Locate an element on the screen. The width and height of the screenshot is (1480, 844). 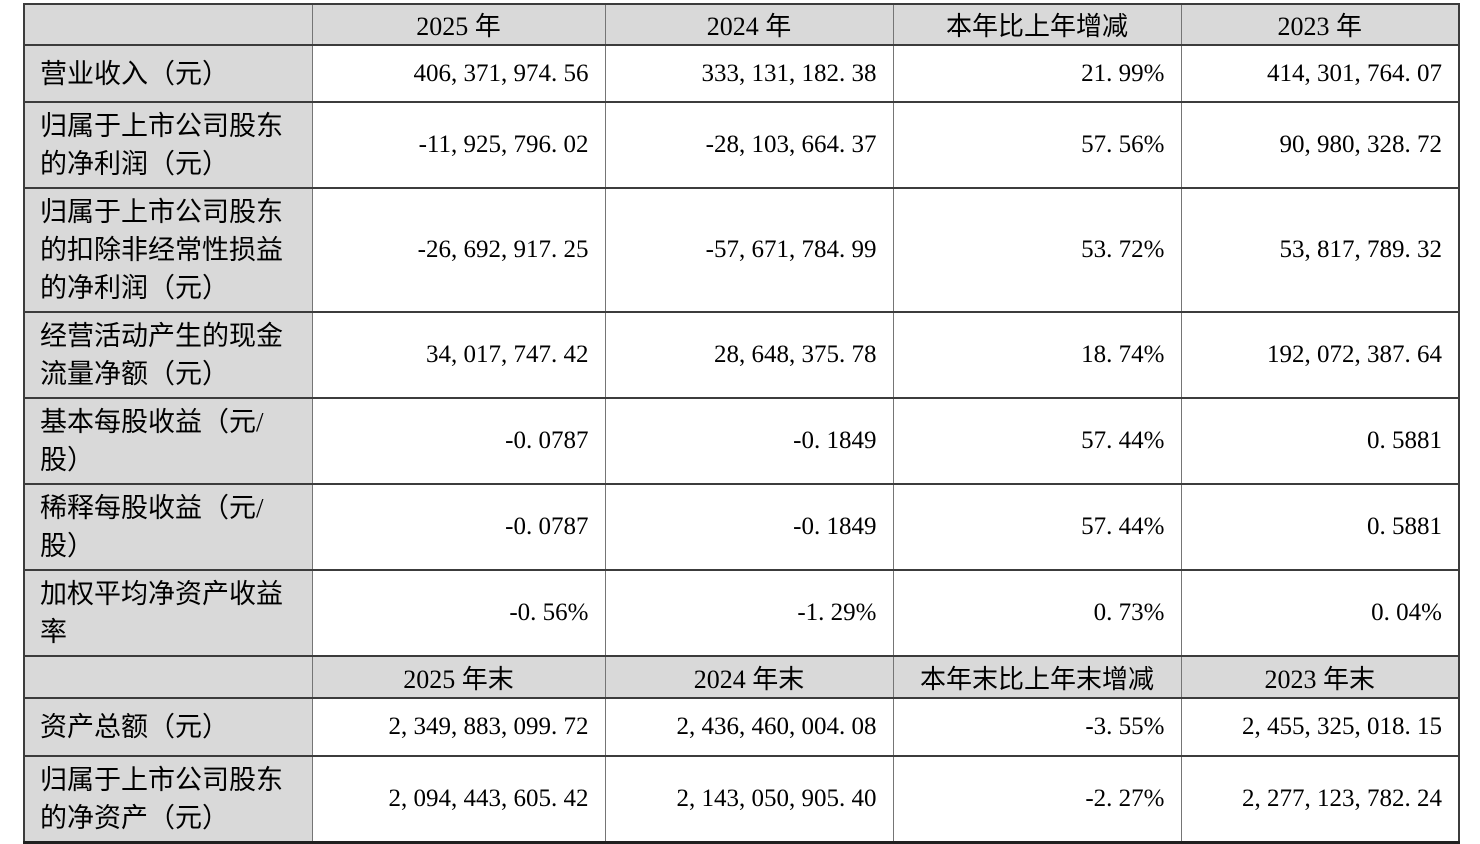
year-header-row: 2025 年 2024 年 本年比上年增减 2023 年 is located at coordinates (741, 24).